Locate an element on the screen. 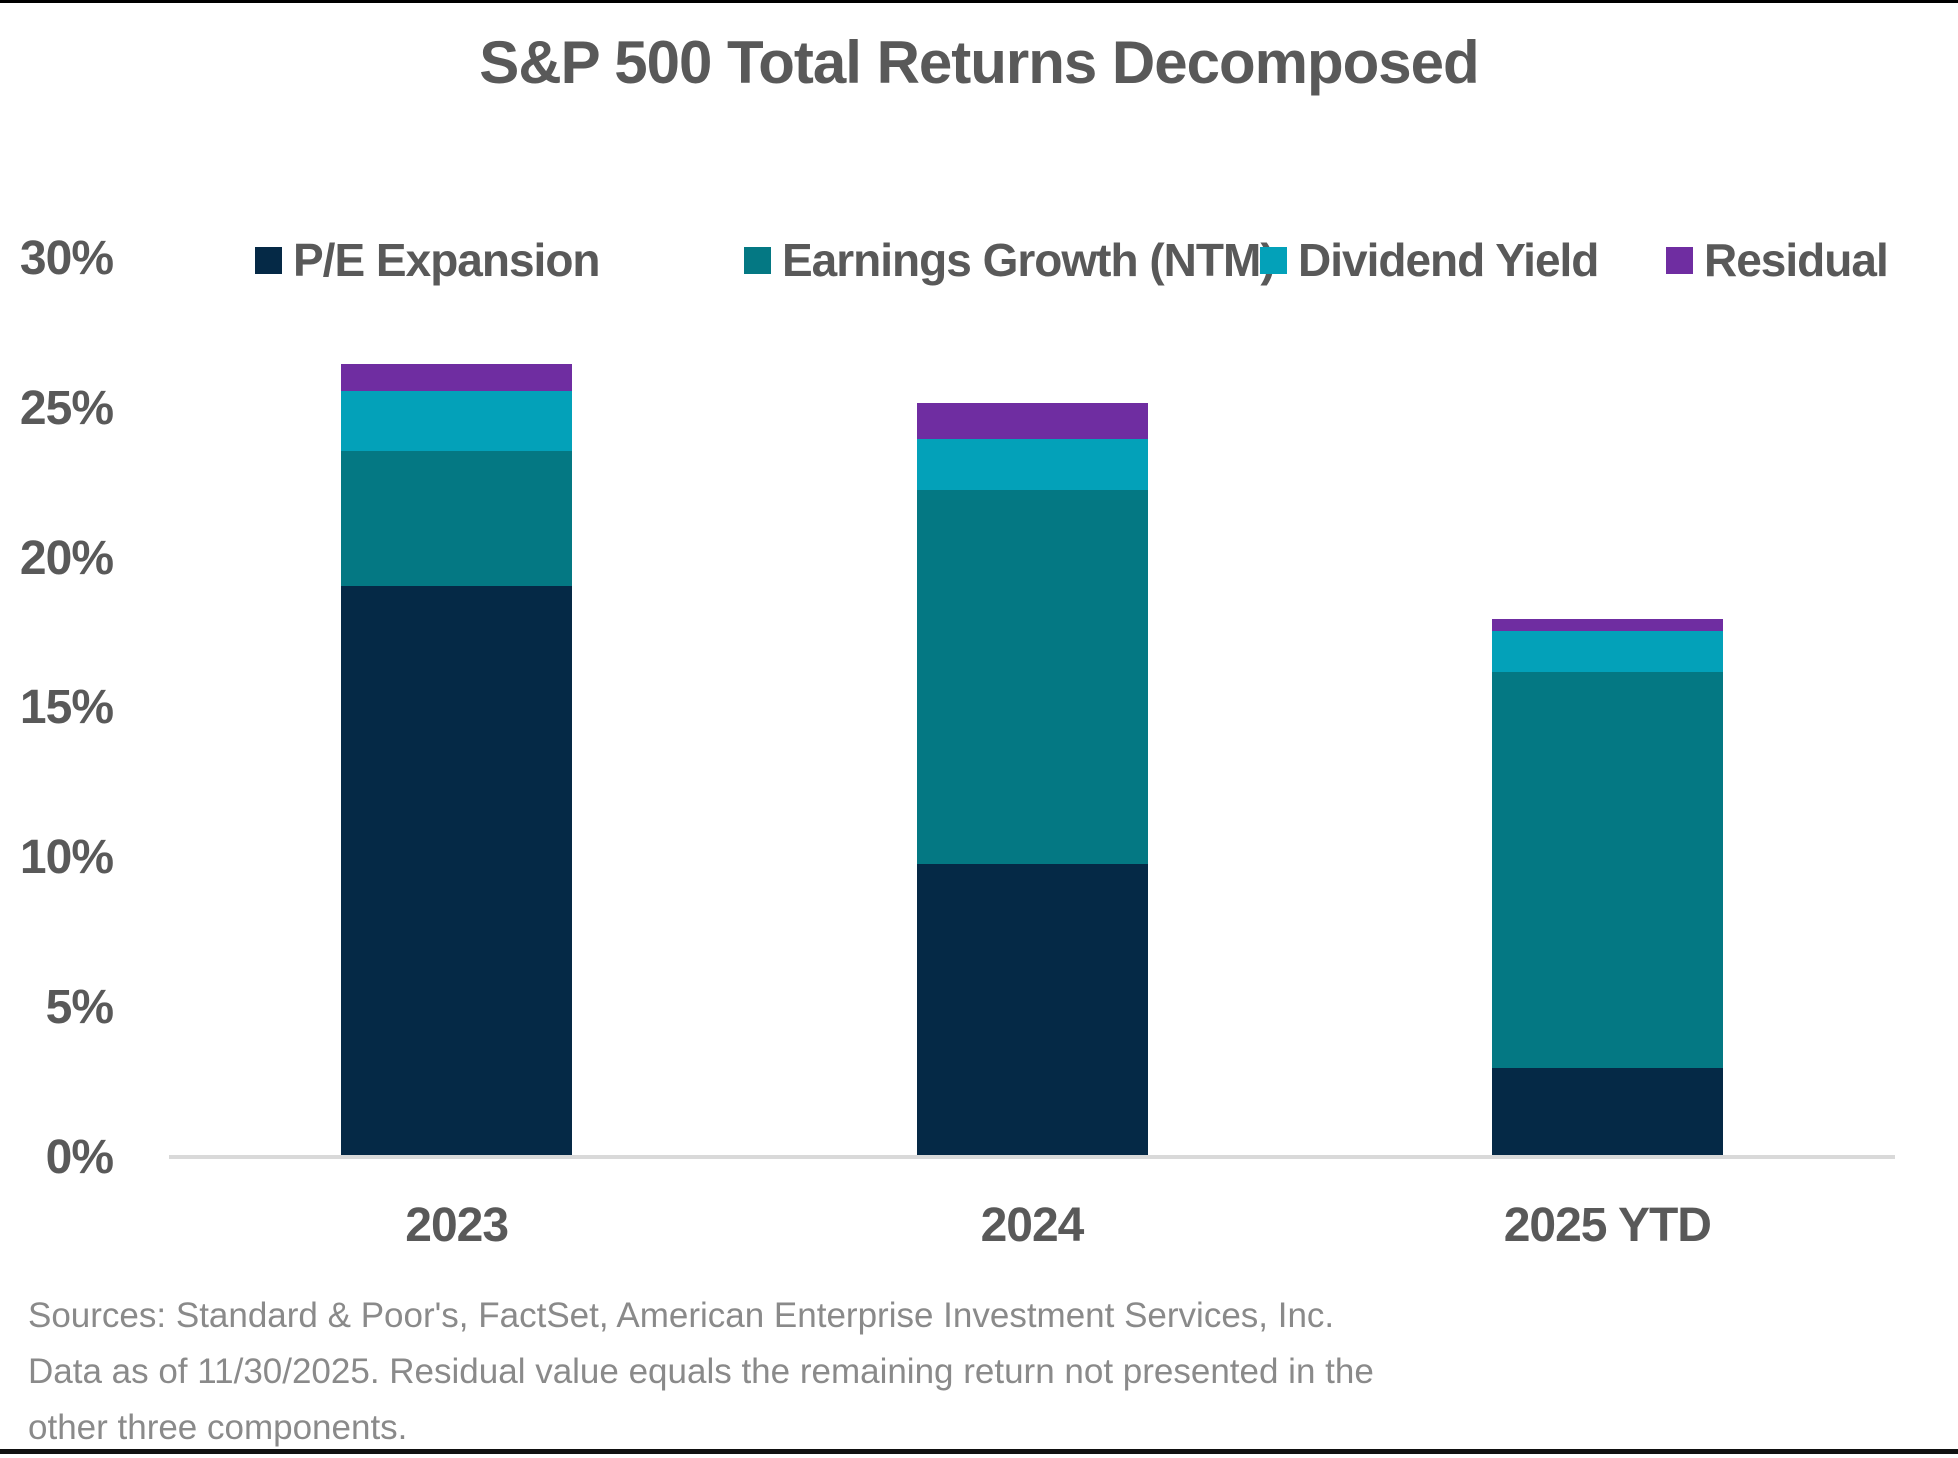  legend-item: P/E Expansion is located at coordinates (428, 260).